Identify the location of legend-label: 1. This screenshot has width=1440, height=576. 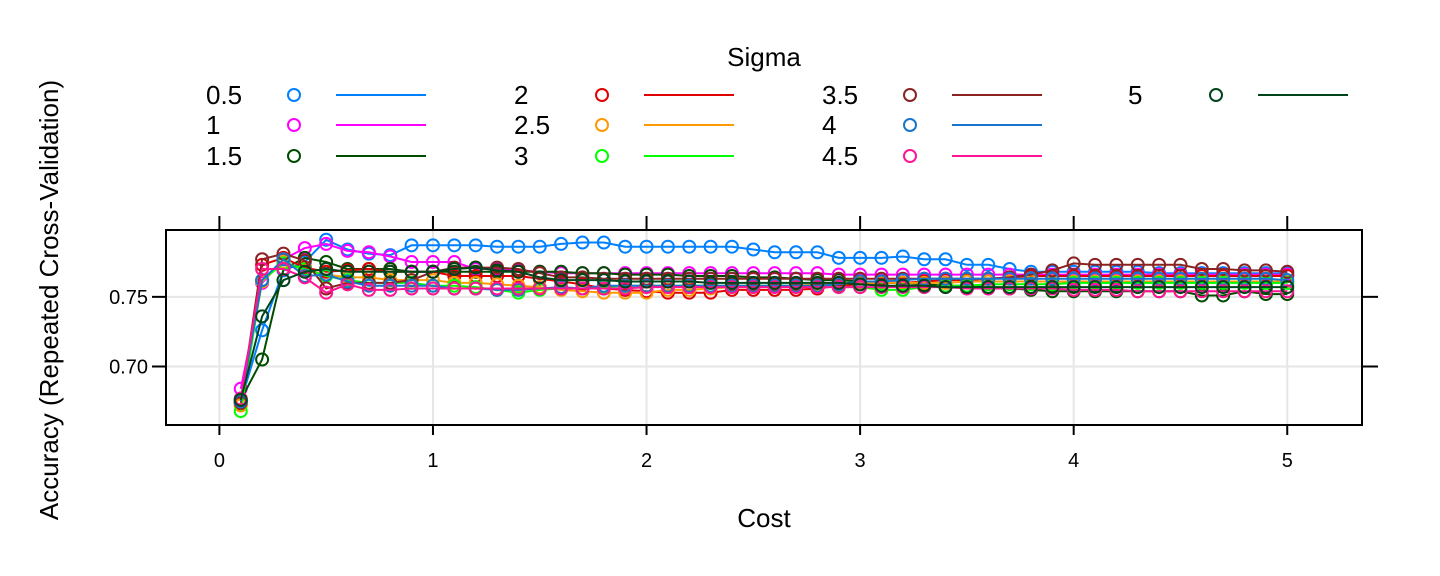
(213, 125).